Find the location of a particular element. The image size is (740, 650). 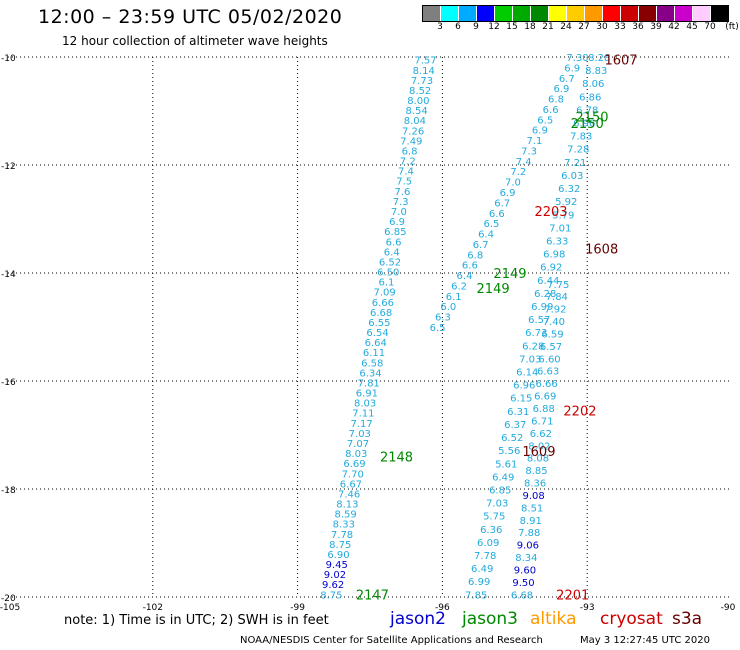

wave-height-label: 8.52 is located at coordinates (420, 91).